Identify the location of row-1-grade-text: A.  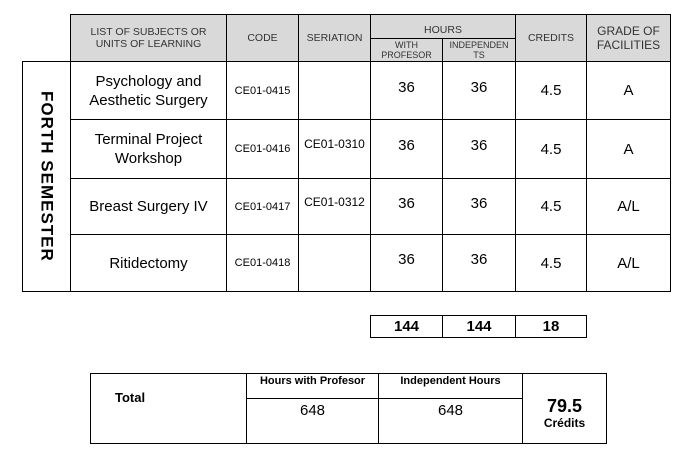
(628, 90).